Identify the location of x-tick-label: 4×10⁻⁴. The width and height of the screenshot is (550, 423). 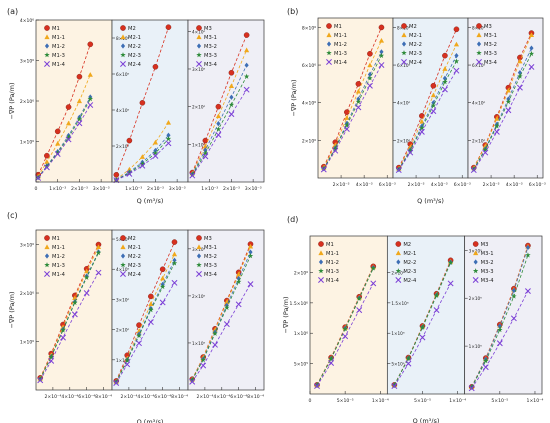
(145, 397).